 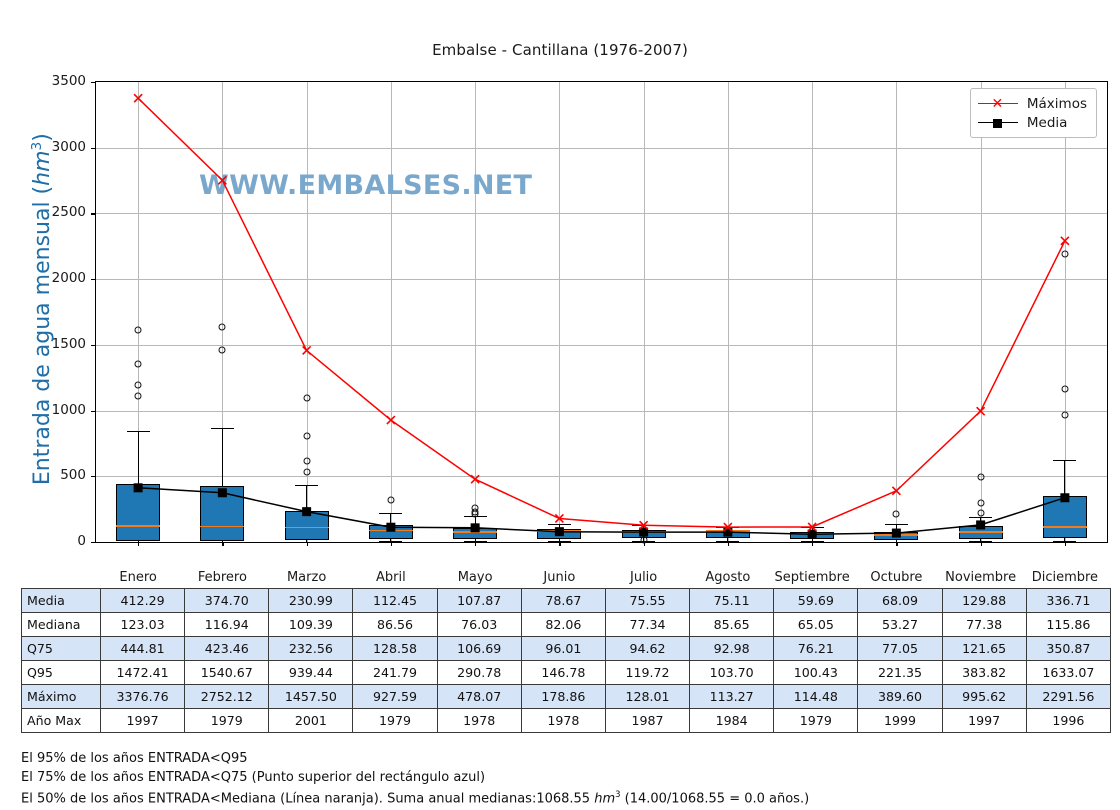 What do you see at coordinates (1056, 103) in the screenshot?
I see `legend-label-maximos: Máximos` at bounding box center [1056, 103].